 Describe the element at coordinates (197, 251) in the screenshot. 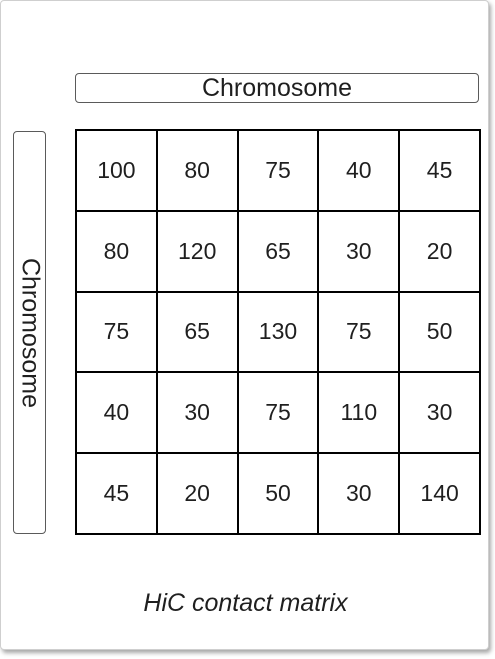

I see `matrix-cell: 120` at that location.